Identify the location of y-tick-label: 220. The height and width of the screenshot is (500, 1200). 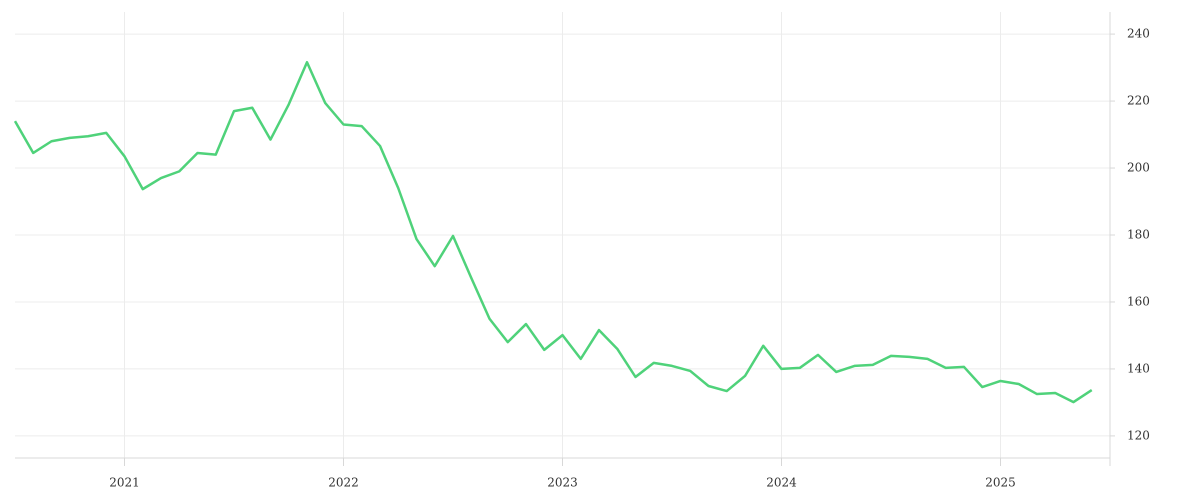
(1138, 101).